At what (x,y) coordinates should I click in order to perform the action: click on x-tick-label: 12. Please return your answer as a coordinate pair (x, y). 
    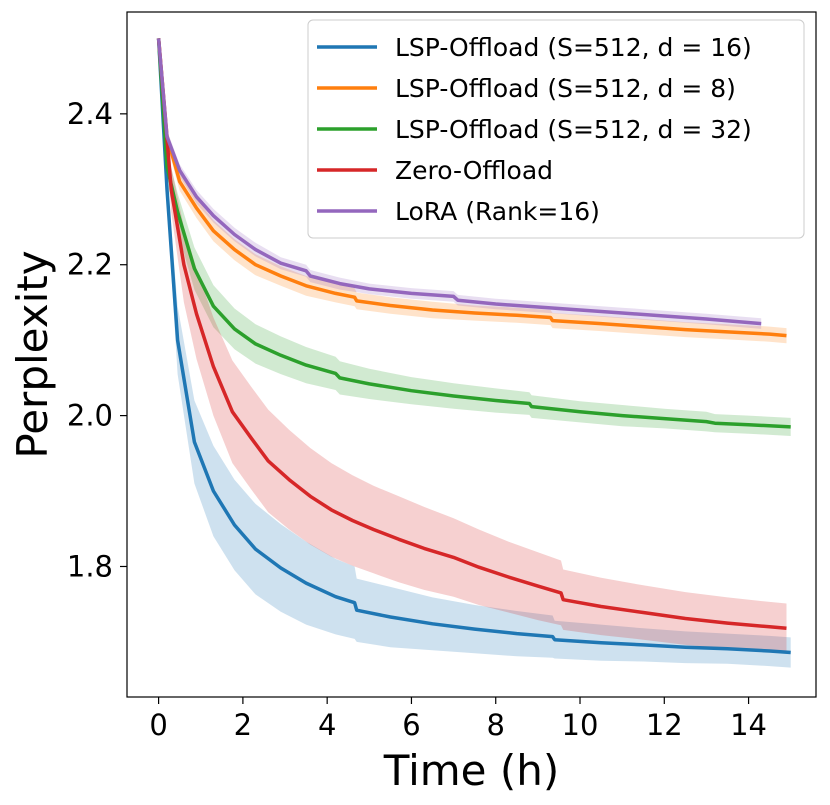
    Looking at the image, I should click on (664, 725).